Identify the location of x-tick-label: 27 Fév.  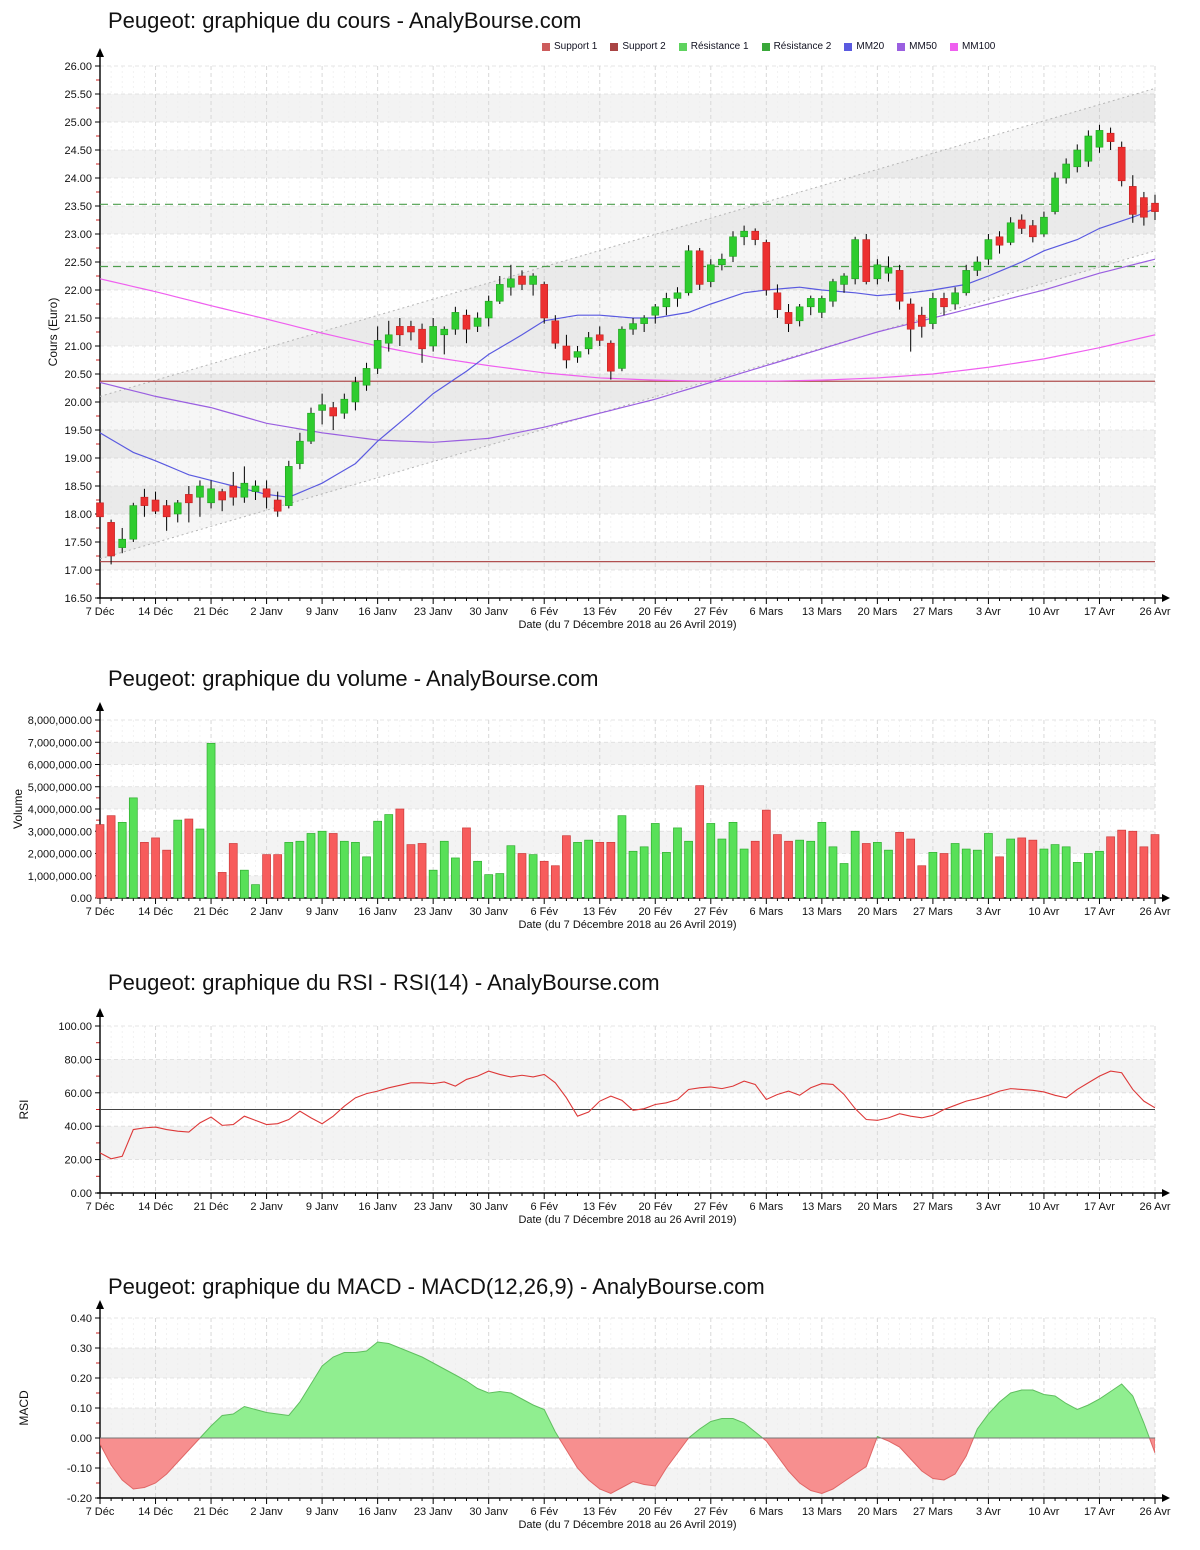
(711, 612).